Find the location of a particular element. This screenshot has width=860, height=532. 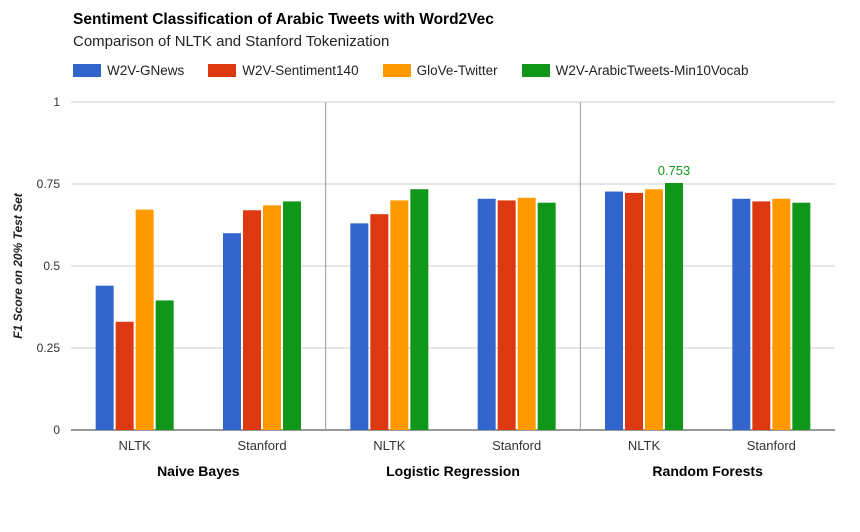

legend-item-w2v-gnews: W2V-GNews is located at coordinates (128, 70).